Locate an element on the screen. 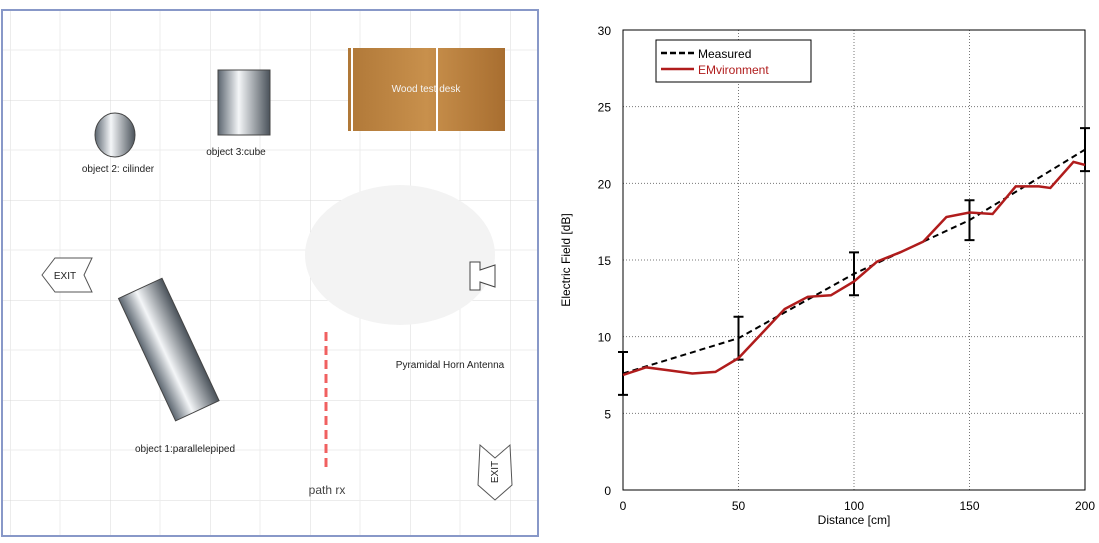  legend-box is located at coordinates (733, 61).